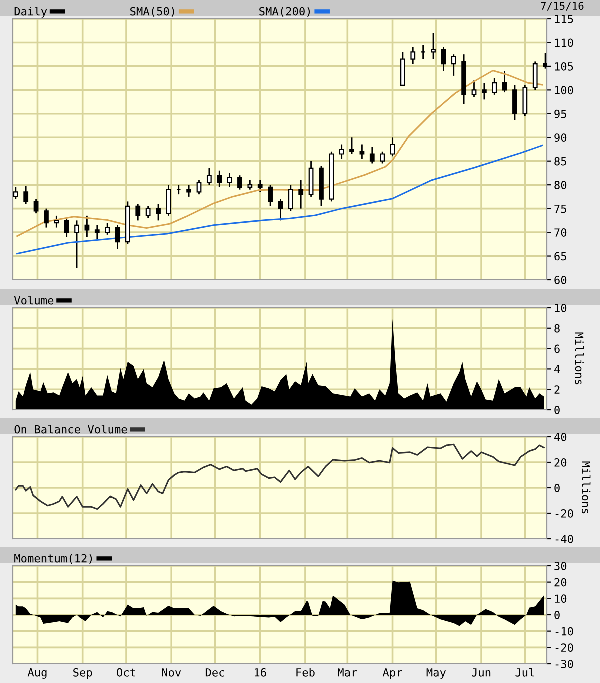 The image size is (600, 683). Describe the element at coordinates (565, 664) in the screenshot. I see `y-tick-label: -30` at that location.